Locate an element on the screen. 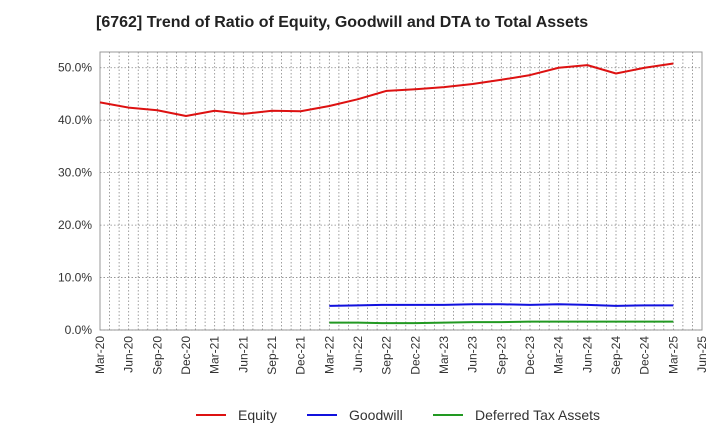 This screenshot has height=440, width=720. x-tick-label: Sep-21 is located at coordinates (272, 355).